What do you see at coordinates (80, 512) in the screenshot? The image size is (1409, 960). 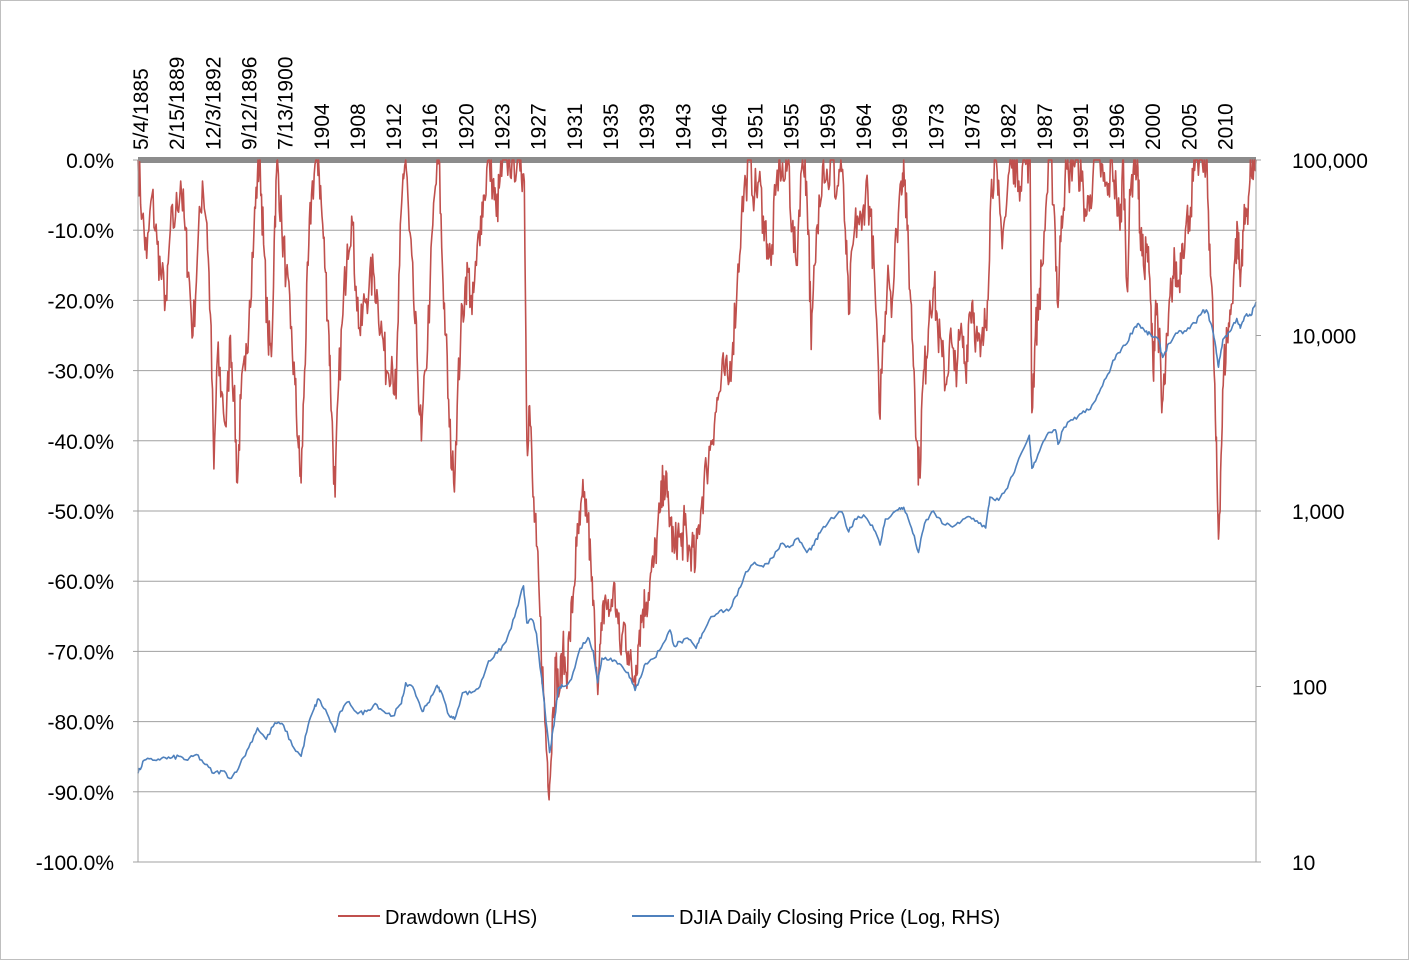 I see `left-tick-label: -50.0%` at bounding box center [80, 512].